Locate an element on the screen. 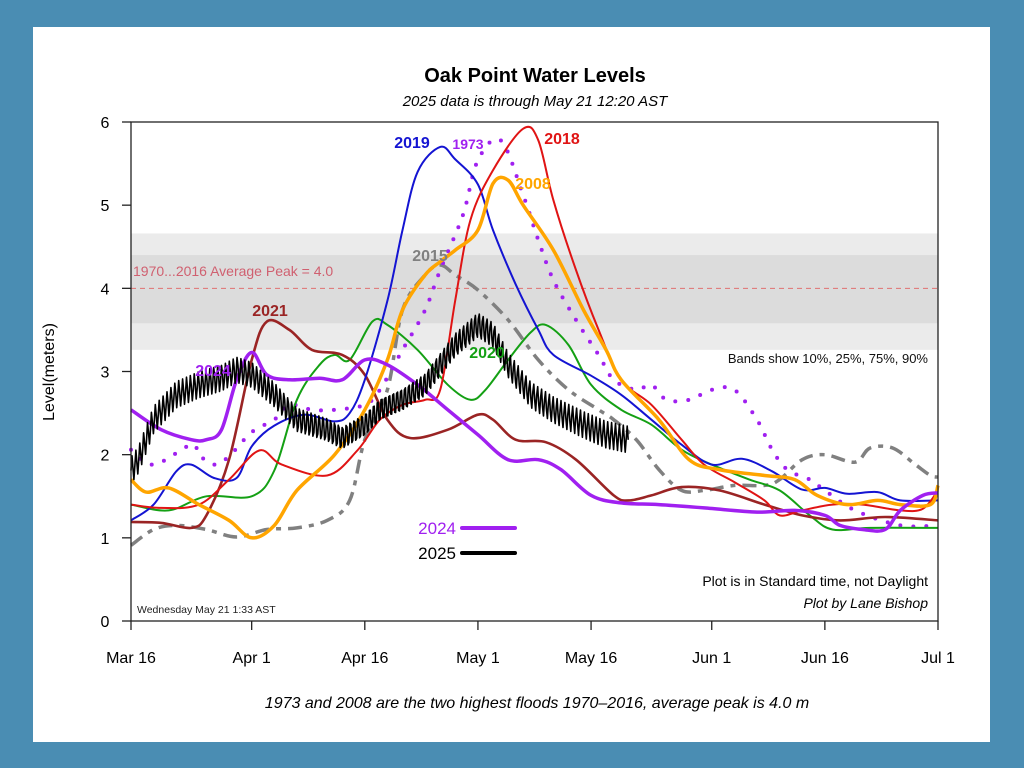  standard-time-note: Plot is in Standard time, not Daylight is located at coordinates (815, 581).